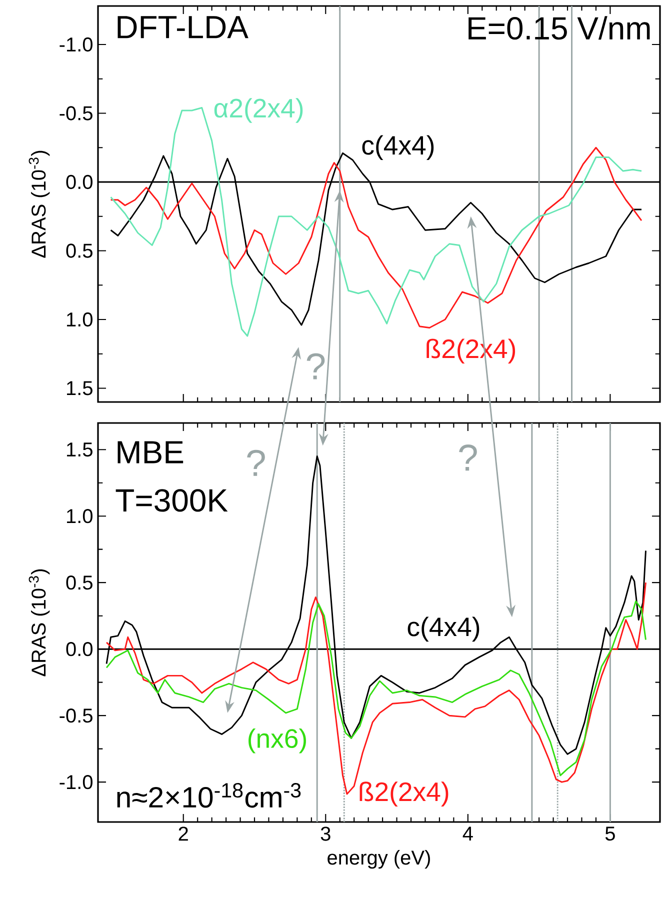 This screenshot has height=904, width=664. Describe the element at coordinates (379, 859) in the screenshot. I see `x-axis-title: energy (eV)` at that location.